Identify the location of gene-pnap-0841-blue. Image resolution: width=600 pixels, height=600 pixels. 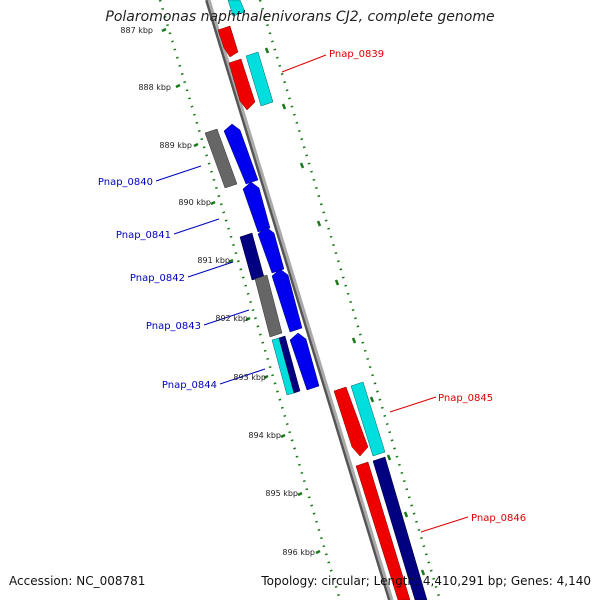
(256, 207).